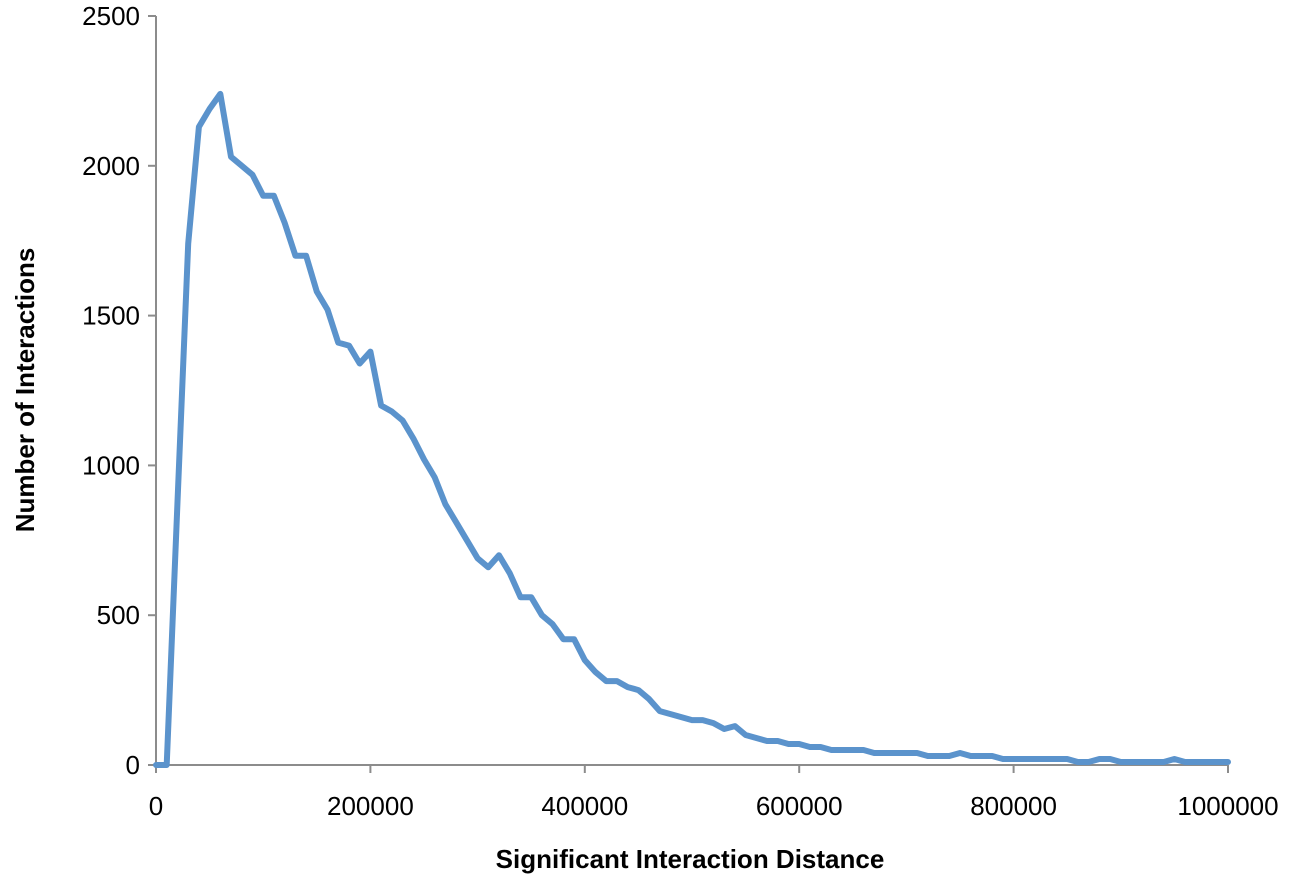 This screenshot has width=1294, height=890. Describe the element at coordinates (118, 615) in the screenshot. I see `y-tick-label: 500` at that location.